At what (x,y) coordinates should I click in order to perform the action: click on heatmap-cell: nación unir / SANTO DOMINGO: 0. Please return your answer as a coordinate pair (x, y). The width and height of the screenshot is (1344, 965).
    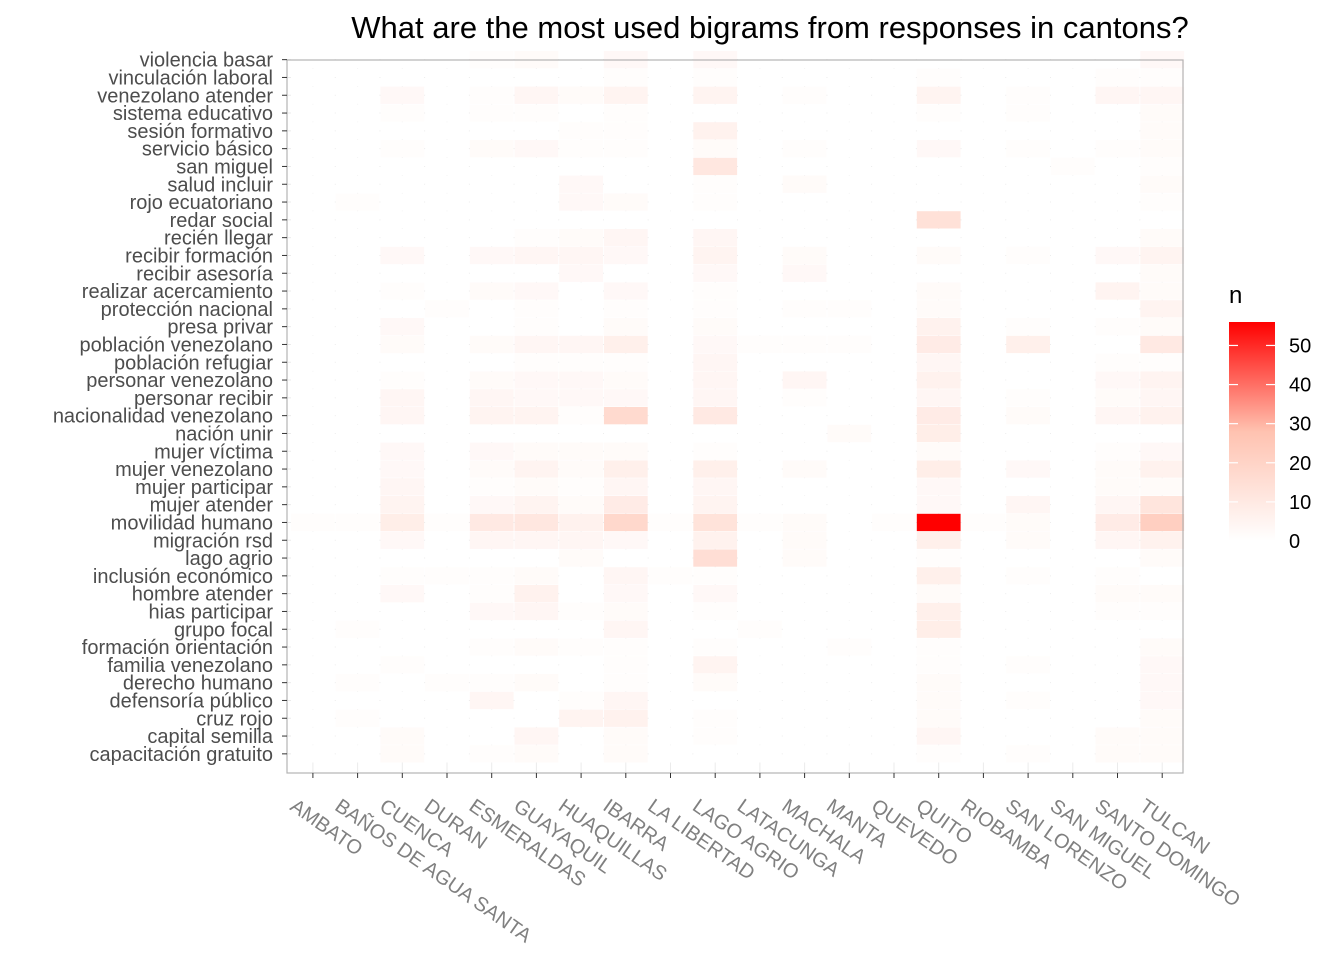
    Looking at the image, I should click on (1117, 433).